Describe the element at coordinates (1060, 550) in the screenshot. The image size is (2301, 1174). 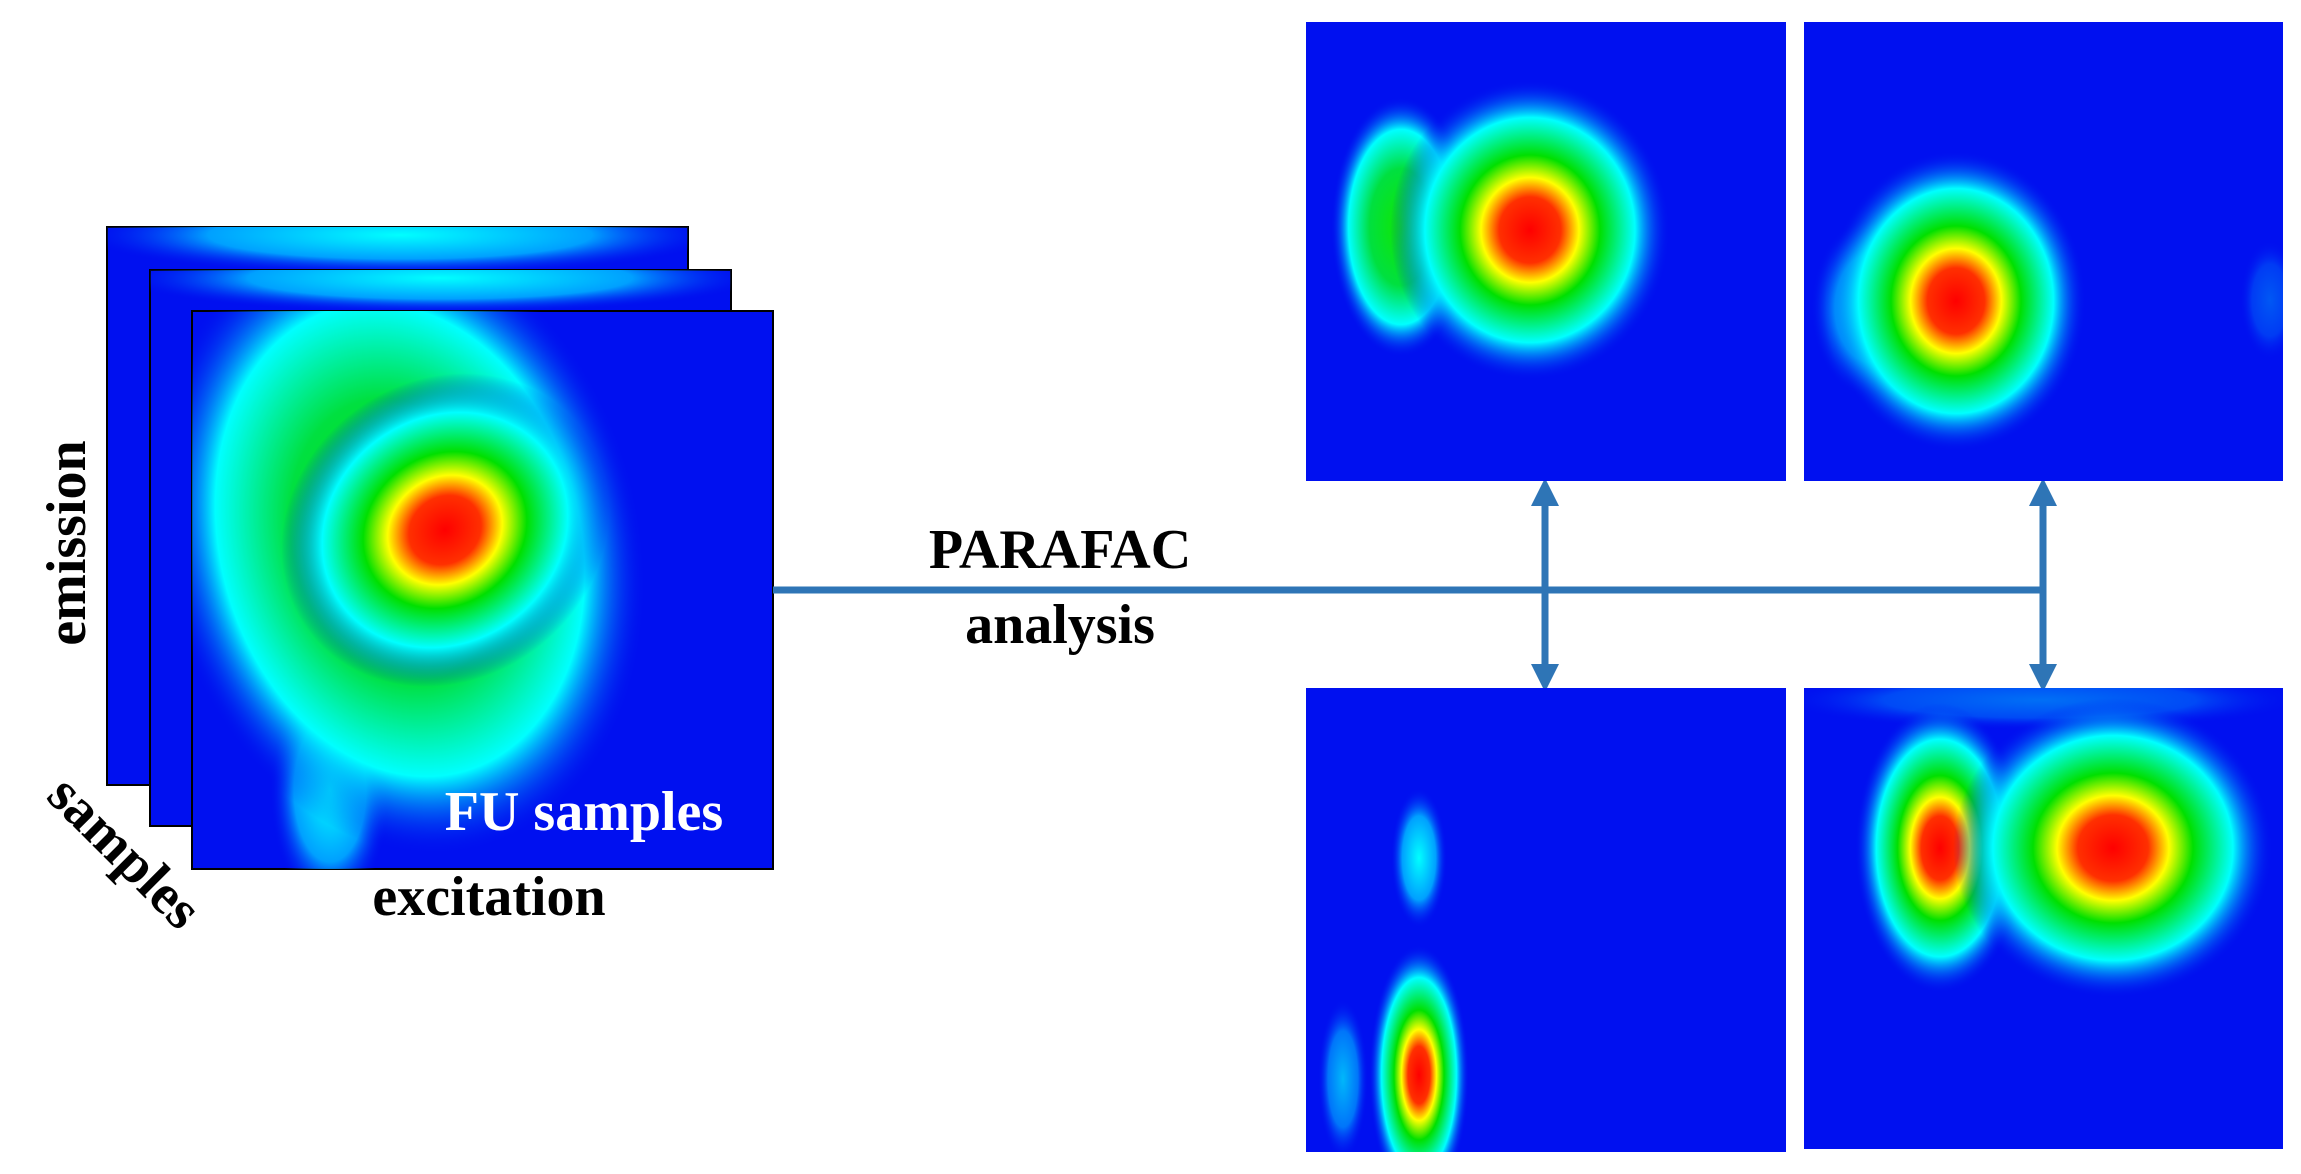
I see `method-label: PARAFAC` at that location.